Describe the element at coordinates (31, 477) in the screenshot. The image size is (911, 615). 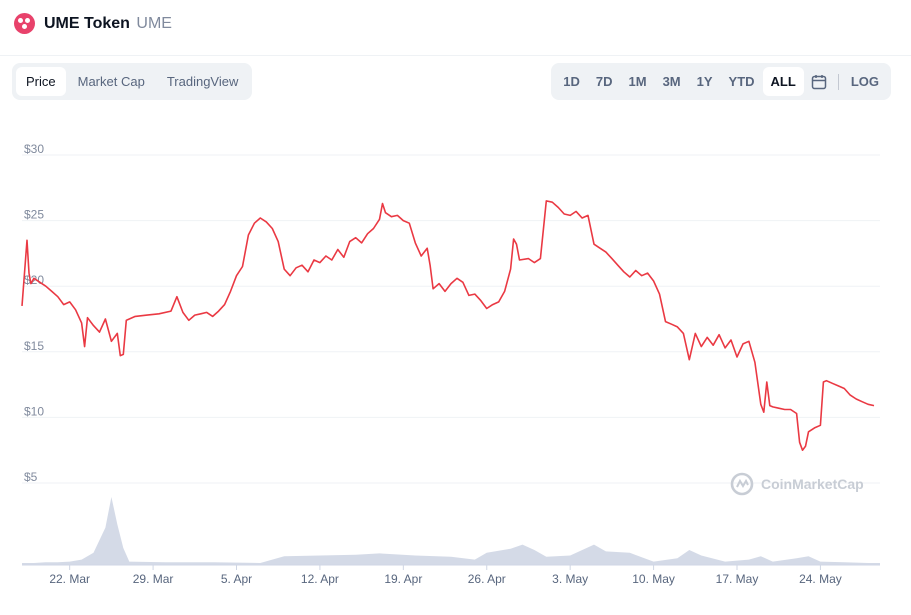
I see `y-tick-label: $5` at that location.